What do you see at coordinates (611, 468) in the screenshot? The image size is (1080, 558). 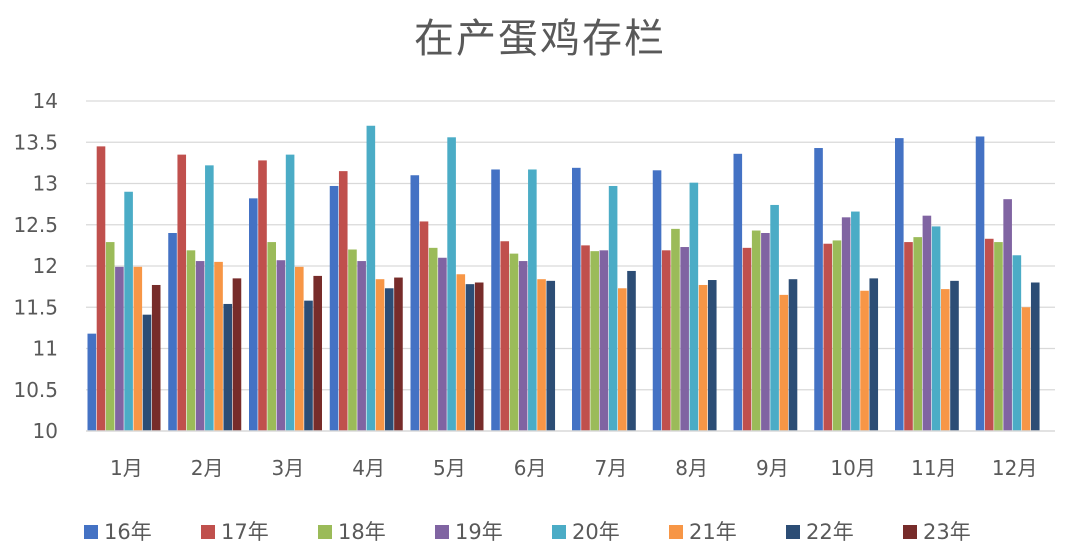 I see `x-tick-label: 7月` at bounding box center [611, 468].